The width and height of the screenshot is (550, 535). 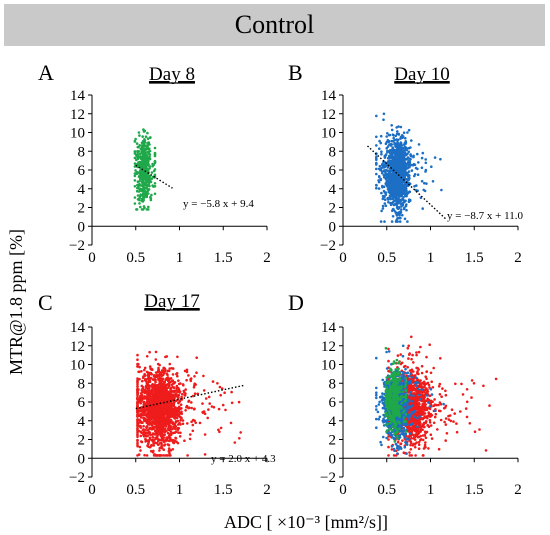 I want to click on x-tick-label: 1.5, so click(x=223, y=490).